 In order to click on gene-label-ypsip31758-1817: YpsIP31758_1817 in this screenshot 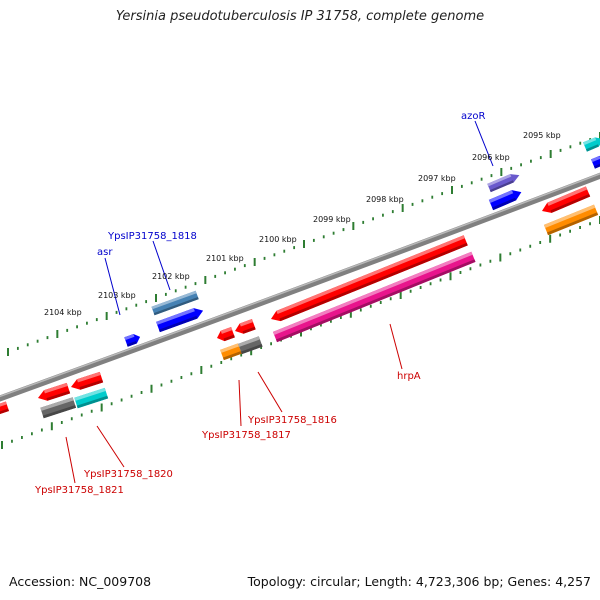, I will do `click(246, 435)`.